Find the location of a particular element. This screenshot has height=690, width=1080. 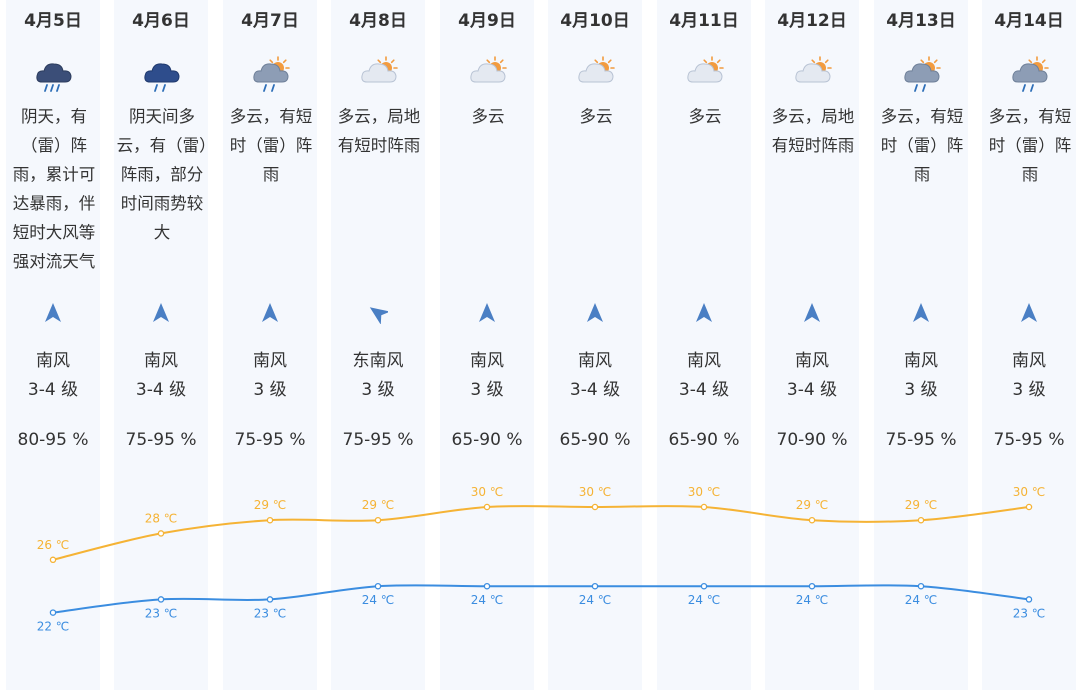

day-column: 4月13日 多云，有短时（雷）阵雨 南风 3 级 75-95 % is located at coordinates (921, 345).